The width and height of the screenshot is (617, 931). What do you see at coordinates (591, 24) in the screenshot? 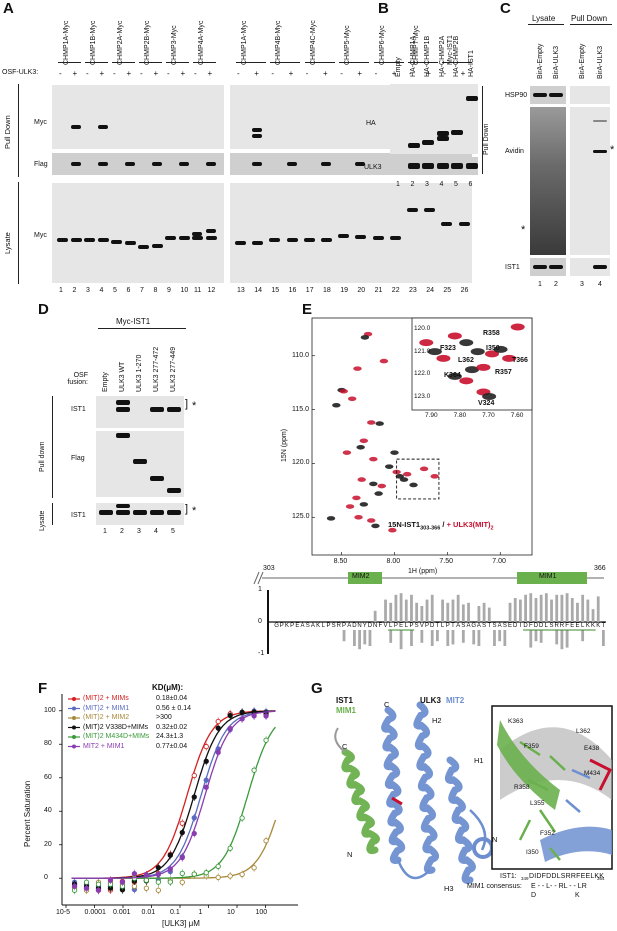
I see `group-pulldown-rule` at bounding box center [591, 24].